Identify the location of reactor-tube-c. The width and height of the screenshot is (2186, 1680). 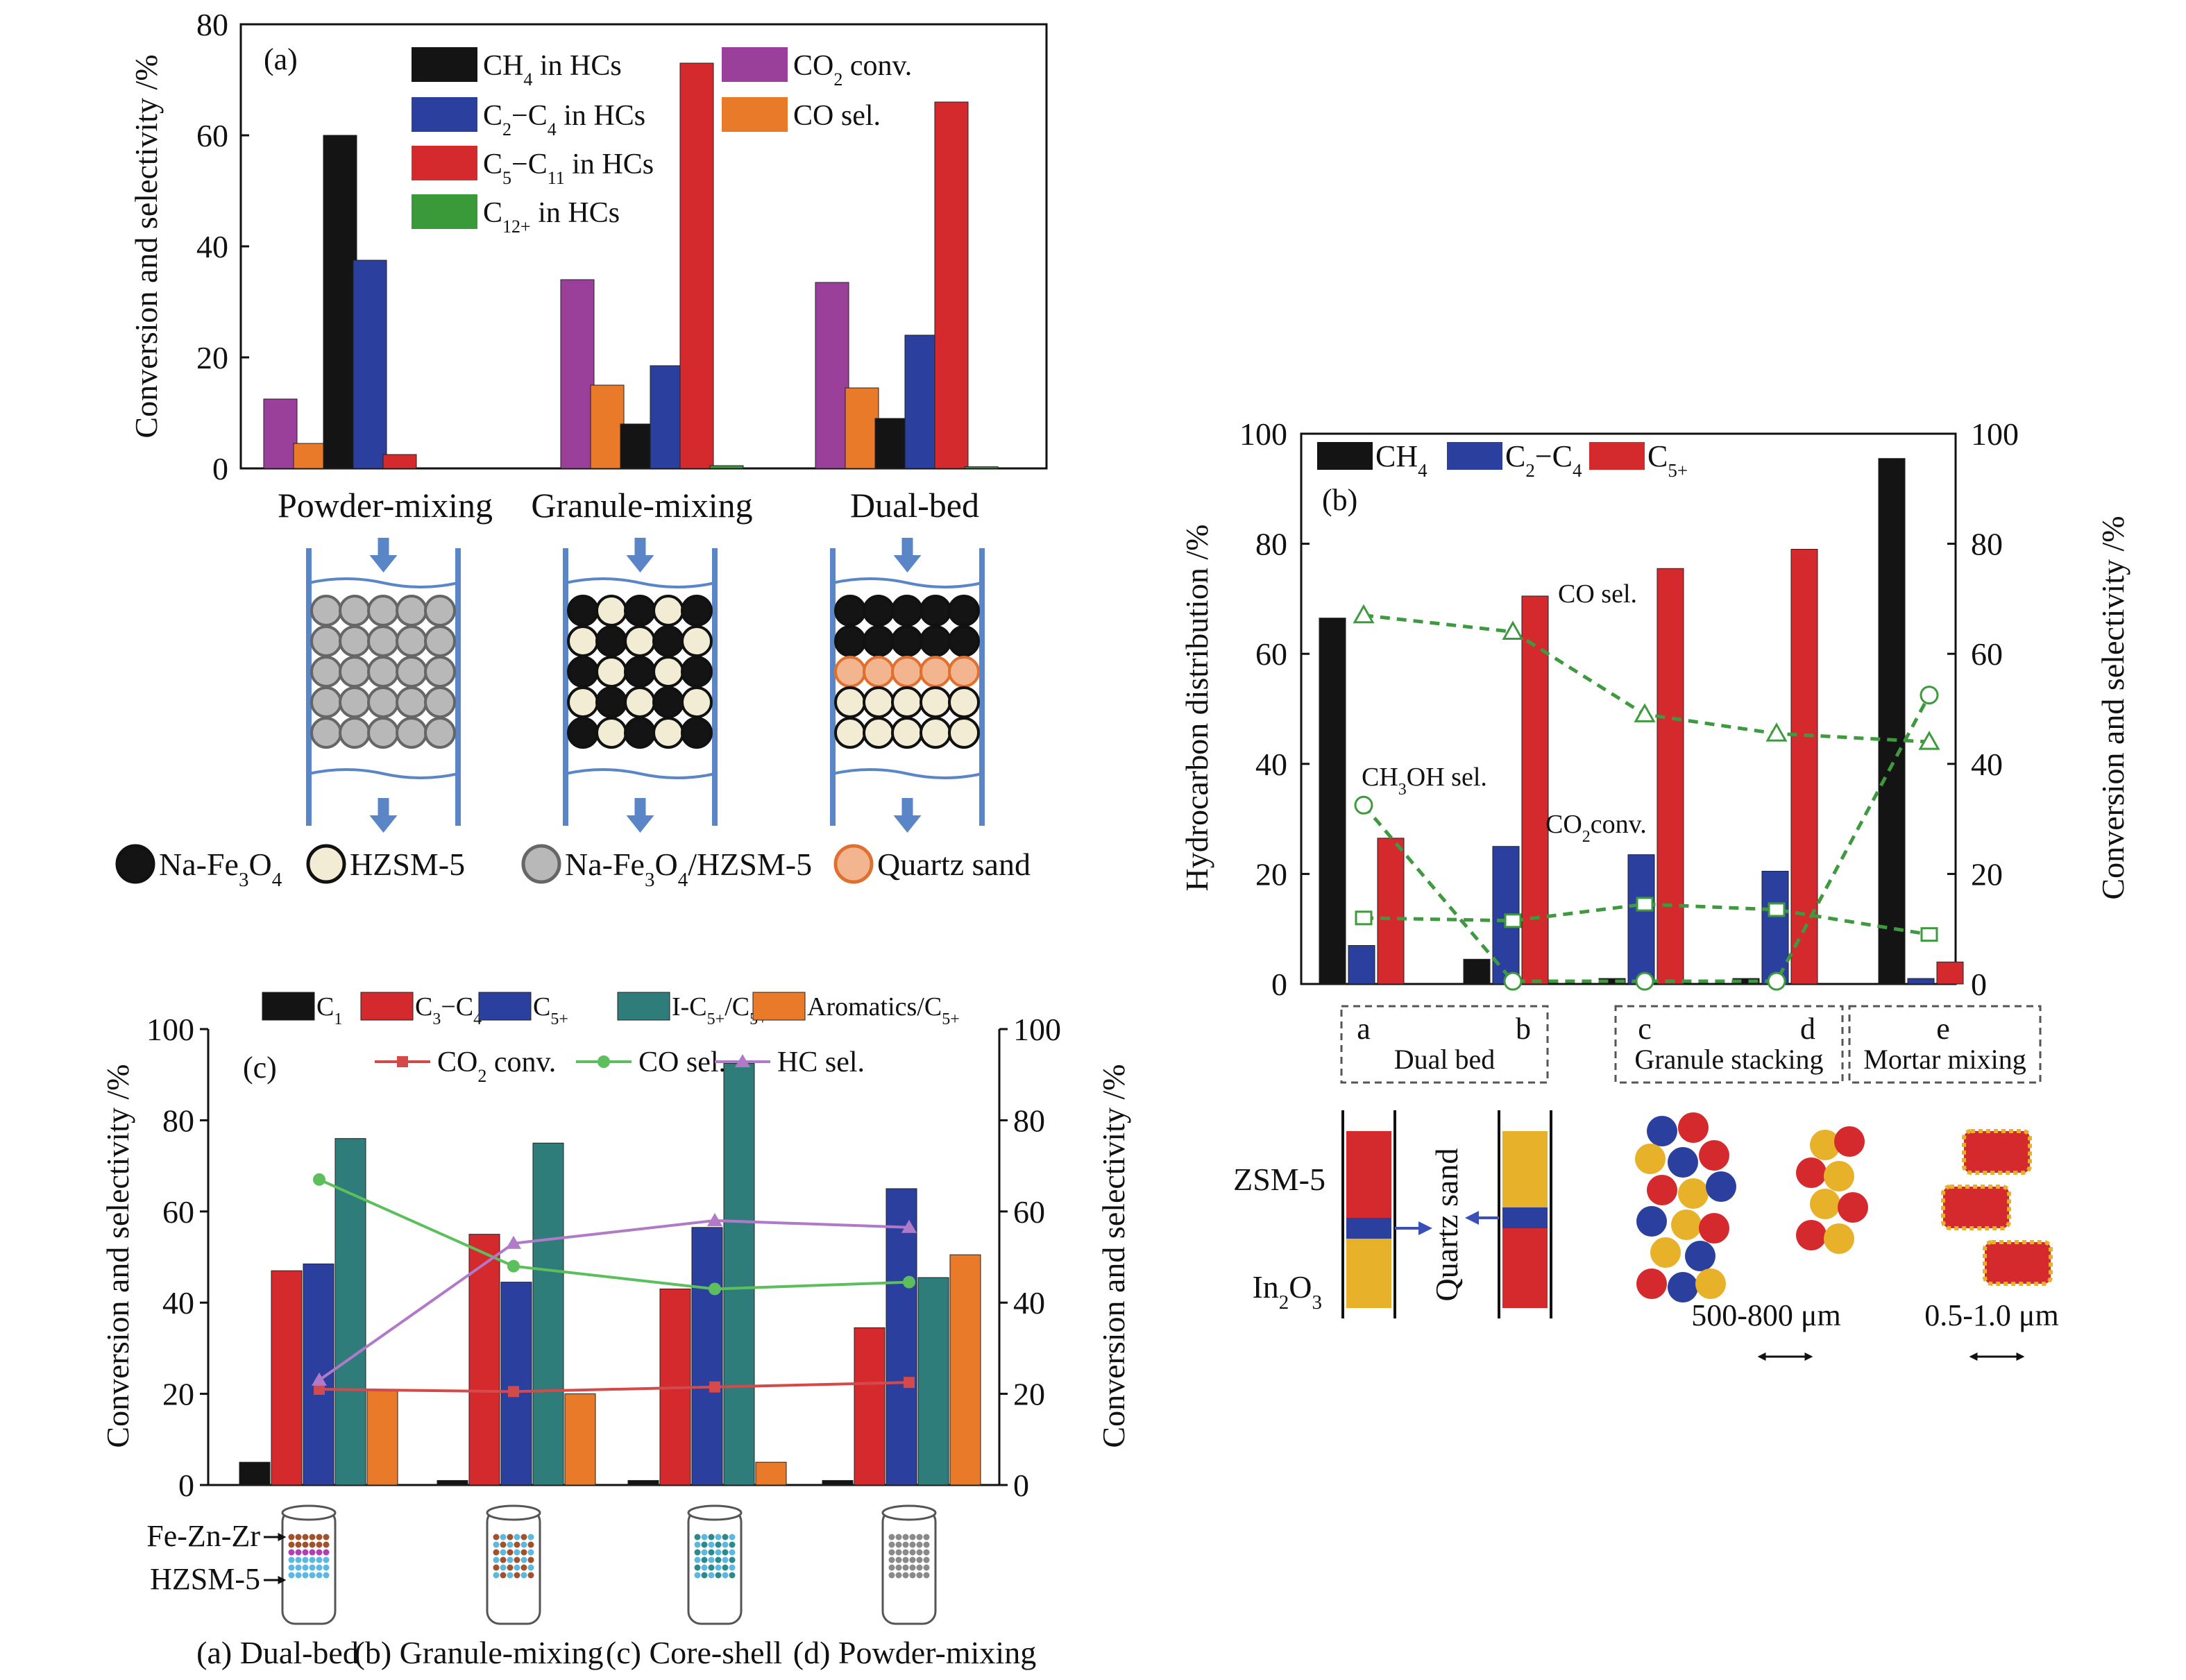
(513, 1564).